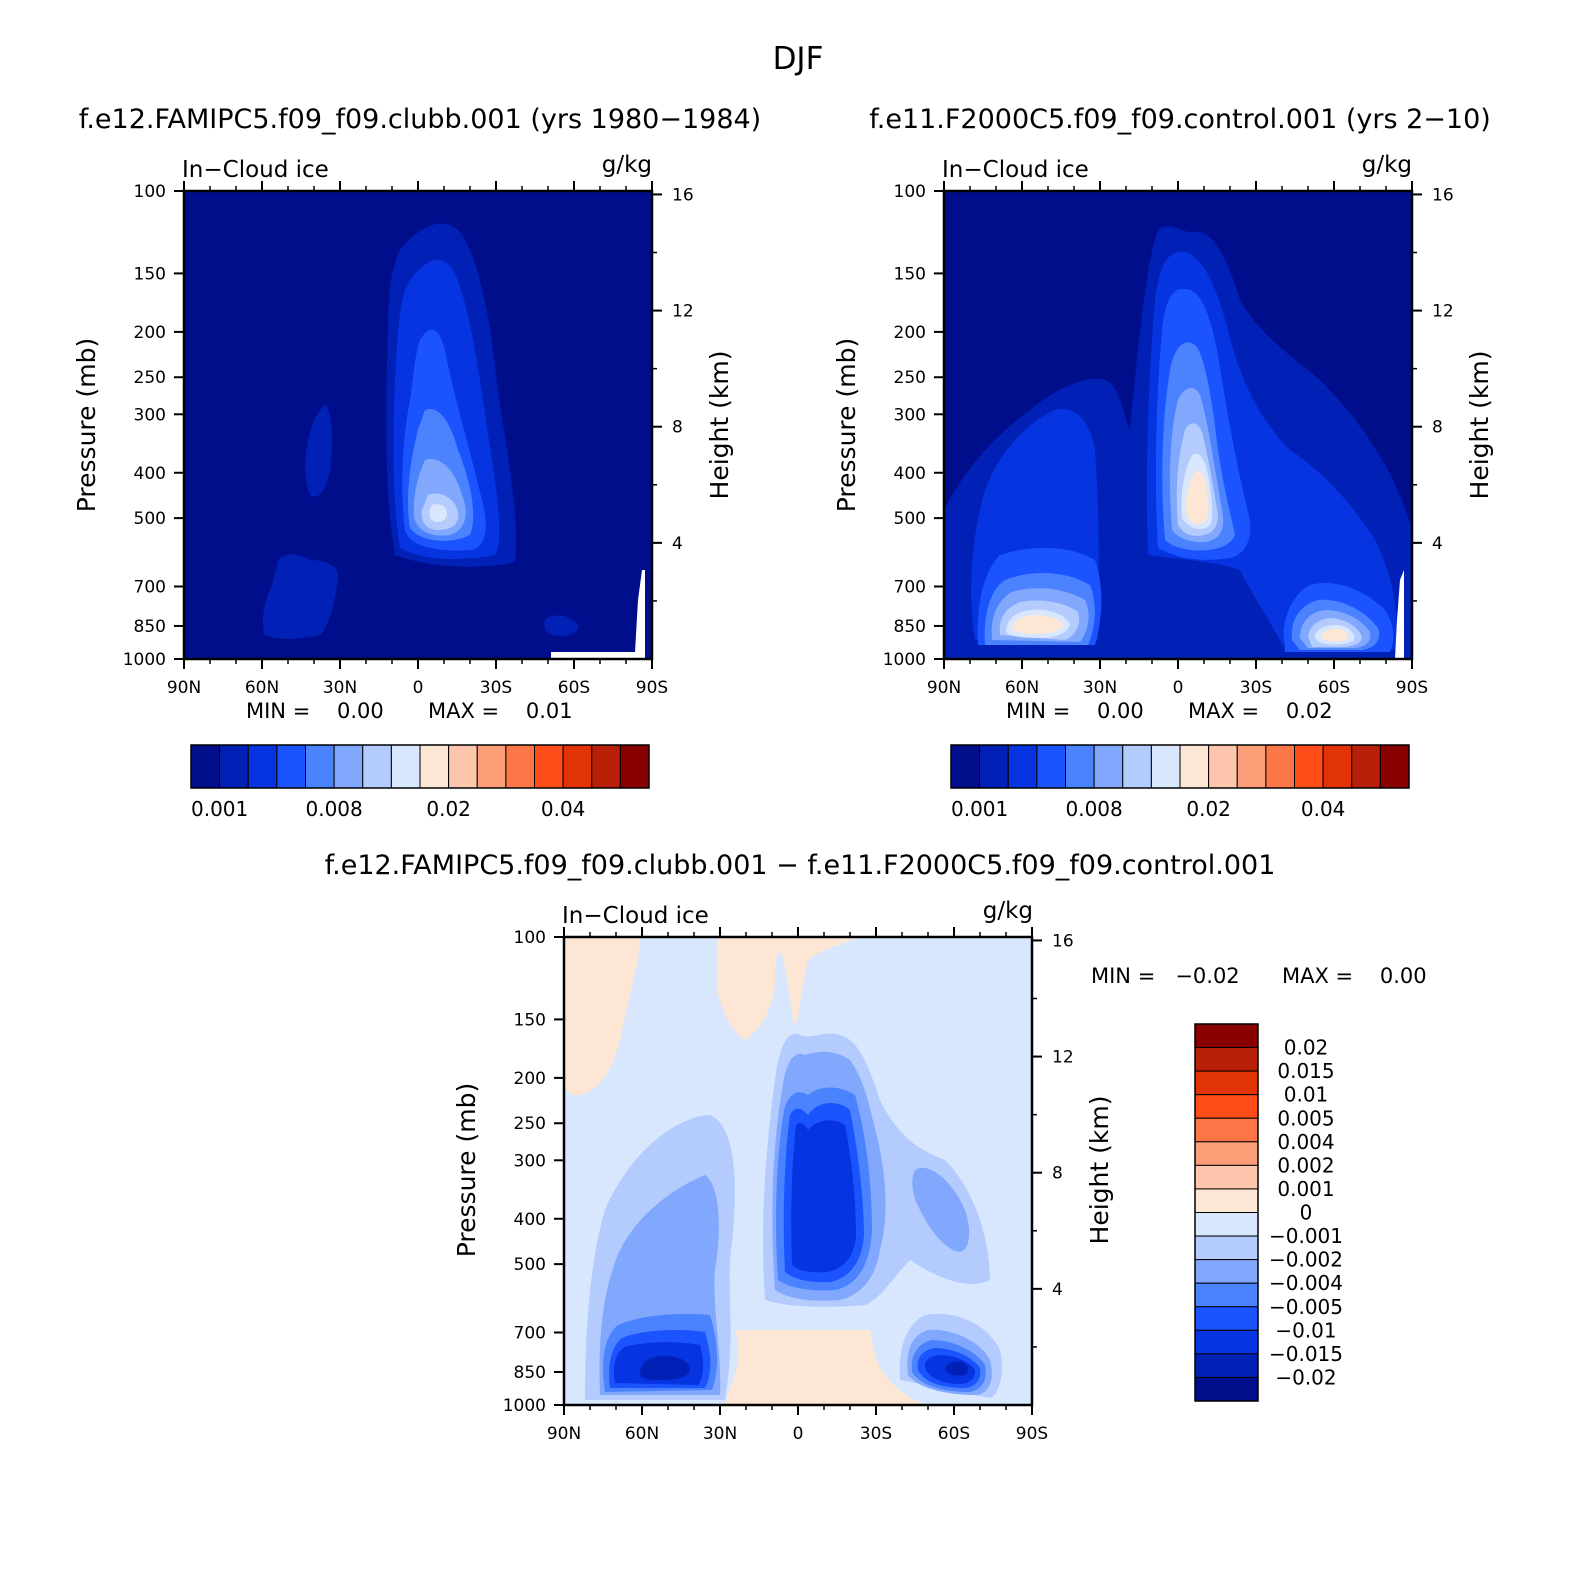  I want to click on colorbar-label: 0.002, so click(1305, 1165).